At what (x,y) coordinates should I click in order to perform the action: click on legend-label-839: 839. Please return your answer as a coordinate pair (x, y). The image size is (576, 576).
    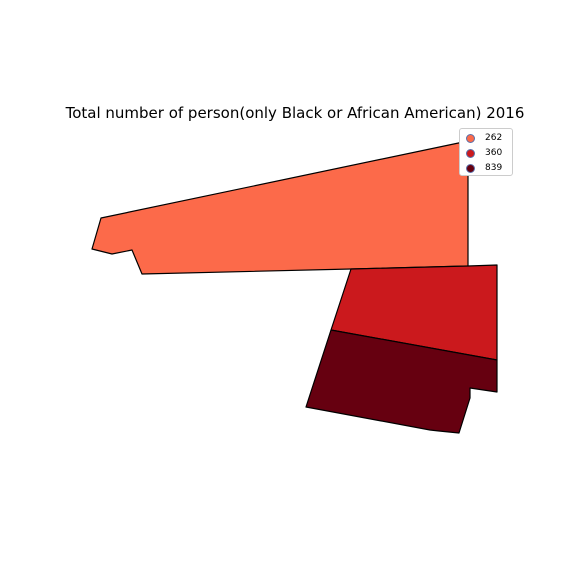
    Looking at the image, I should click on (493, 168).